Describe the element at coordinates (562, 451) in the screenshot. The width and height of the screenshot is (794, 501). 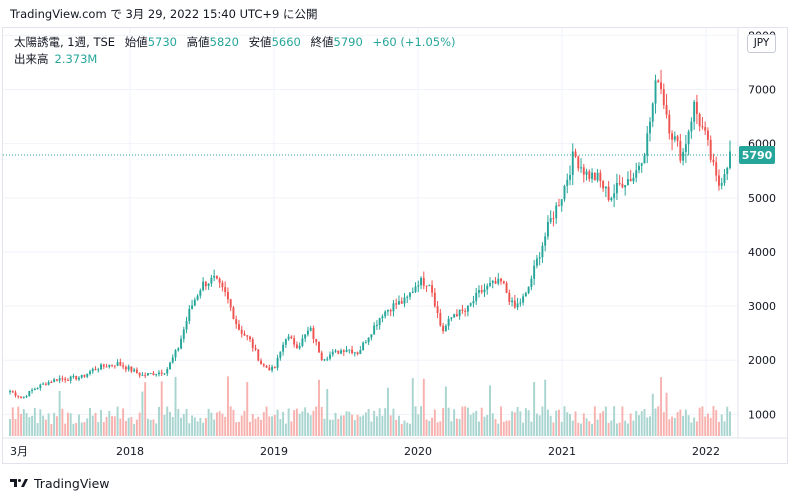
I see `time-tick-label: 2021` at that location.